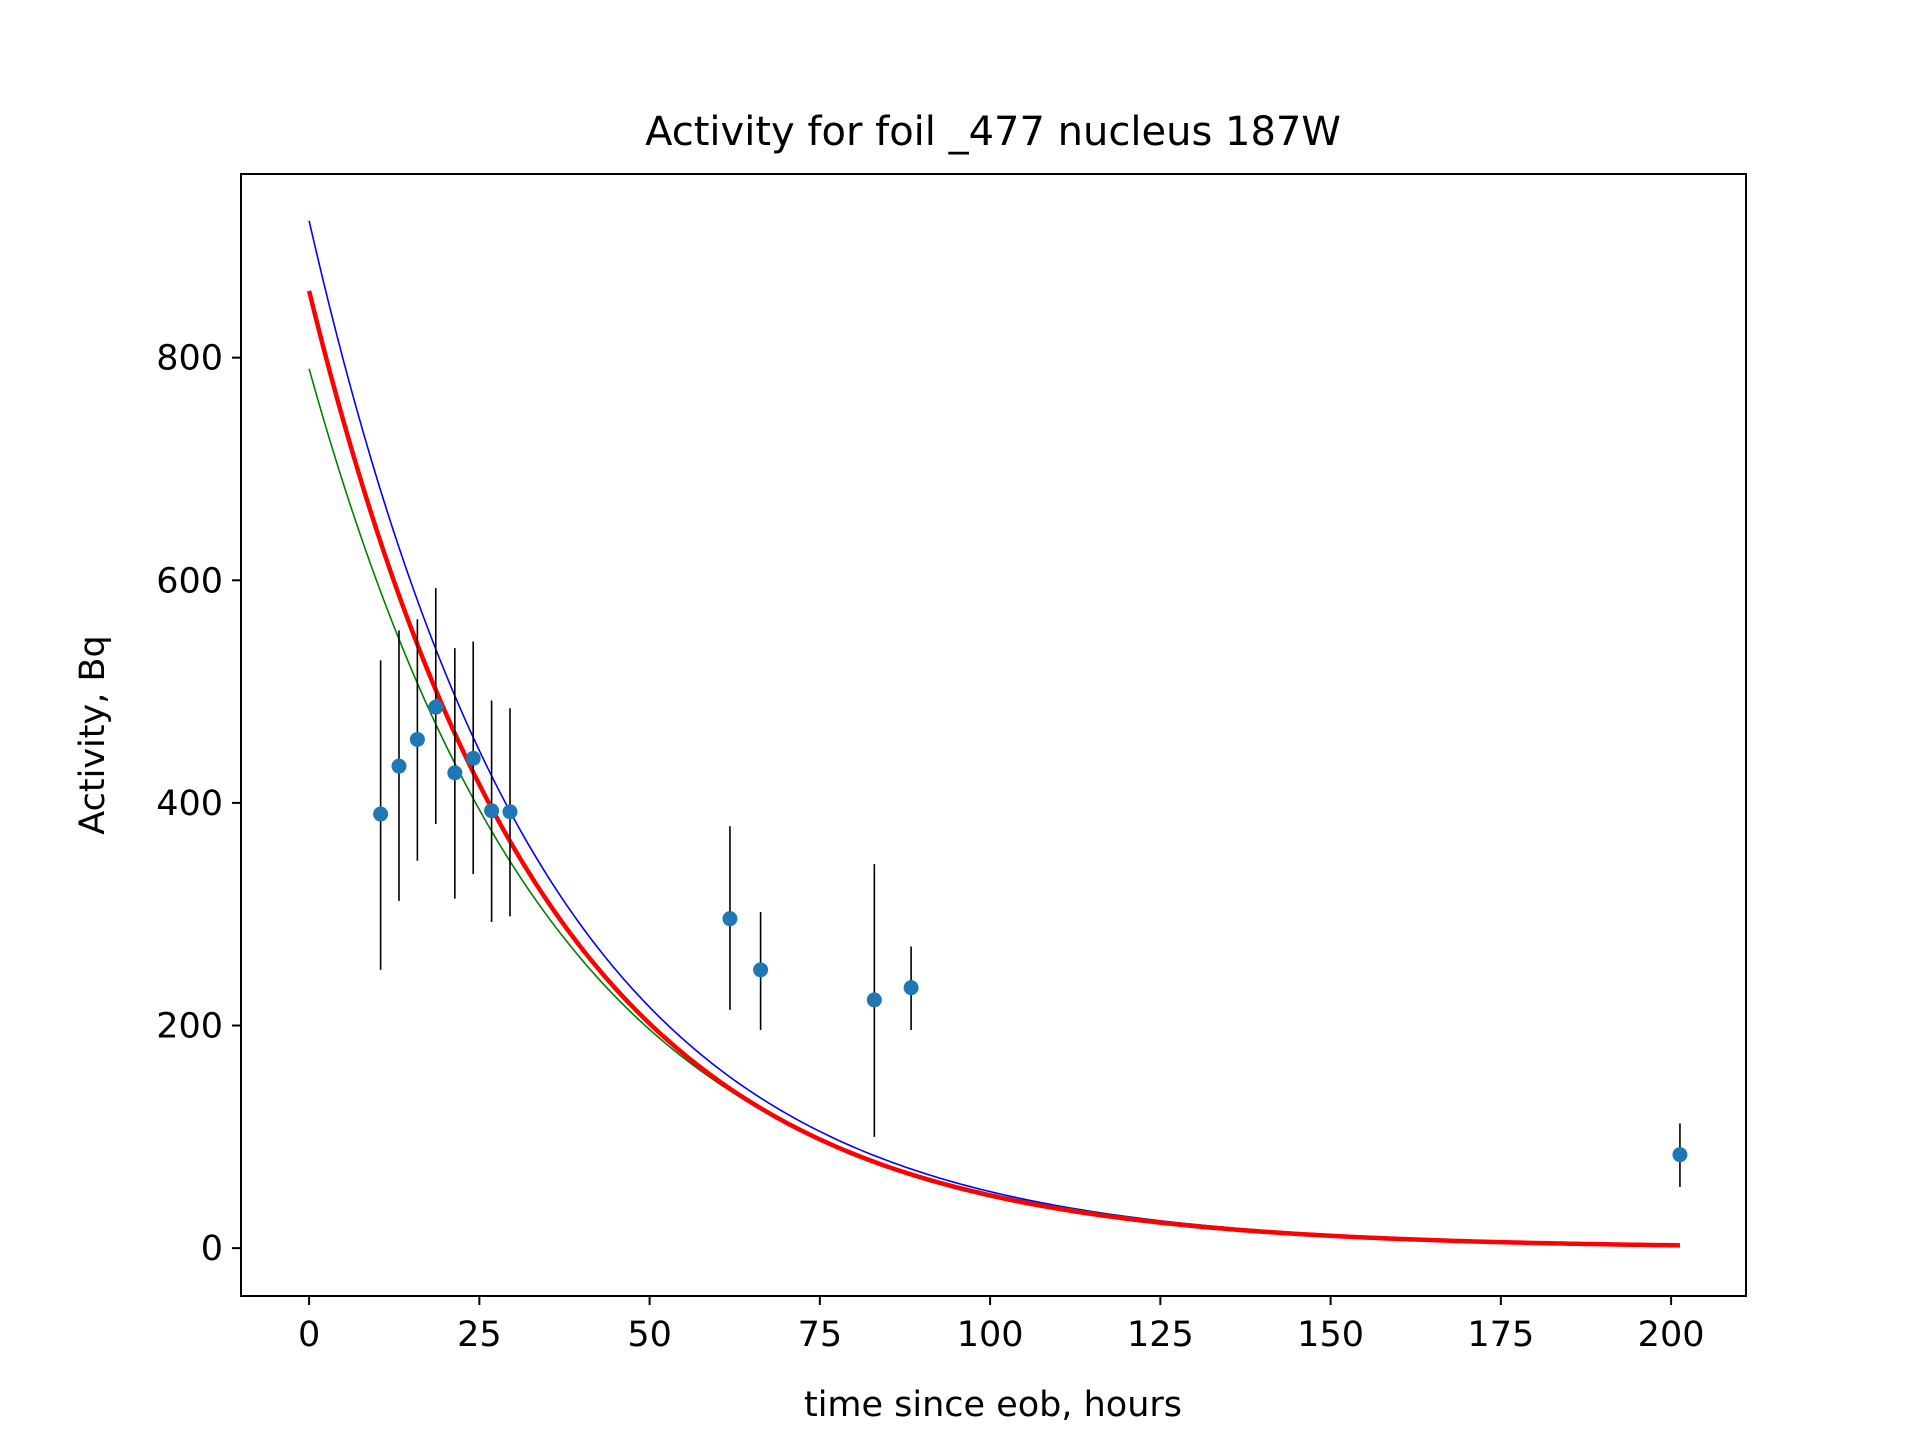 The image size is (1920, 1440). Describe the element at coordinates (189, 581) in the screenshot. I see `y-tick-label: 600` at that location.